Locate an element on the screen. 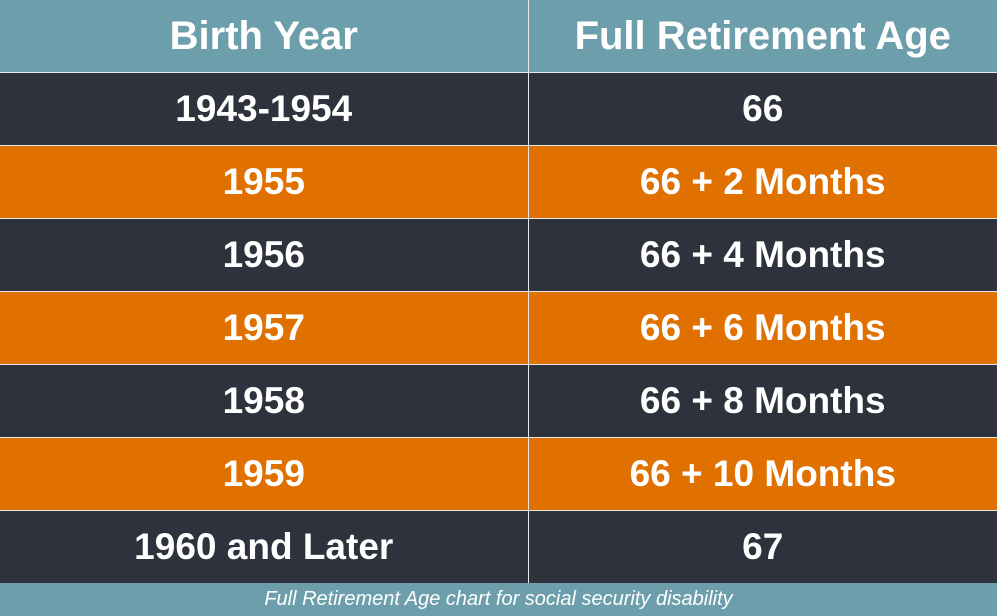  birth-year-cell: 1956 is located at coordinates (264, 255).